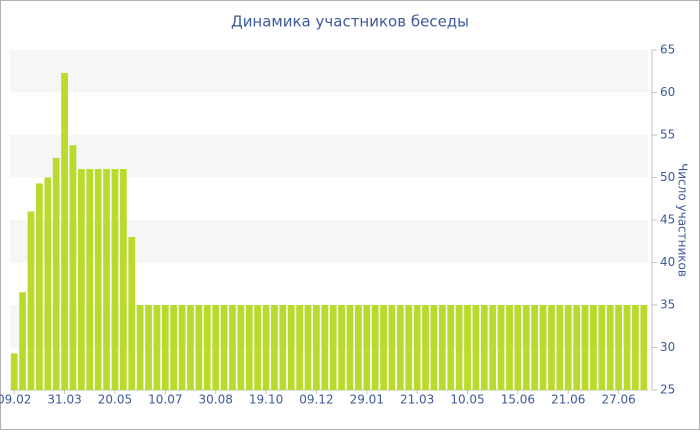  I want to click on x-tick-label: 10.05, so click(467, 400).